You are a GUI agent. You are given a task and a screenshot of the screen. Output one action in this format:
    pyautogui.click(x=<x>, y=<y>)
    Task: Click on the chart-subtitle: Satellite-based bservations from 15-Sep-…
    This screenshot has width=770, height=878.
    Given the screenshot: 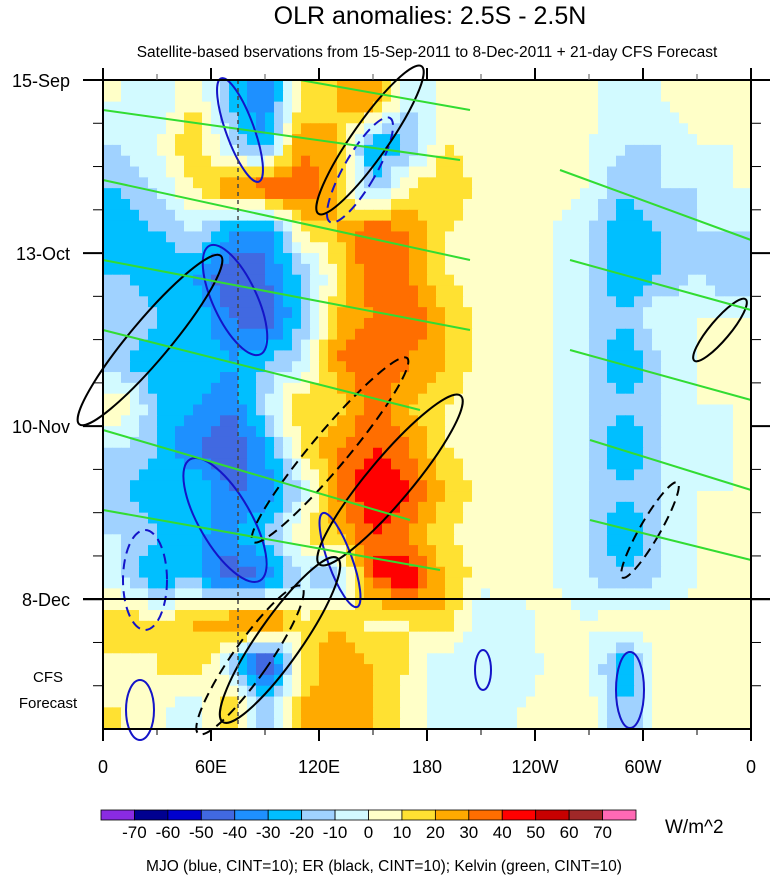 What is the action you would take?
    pyautogui.click(x=427, y=52)
    